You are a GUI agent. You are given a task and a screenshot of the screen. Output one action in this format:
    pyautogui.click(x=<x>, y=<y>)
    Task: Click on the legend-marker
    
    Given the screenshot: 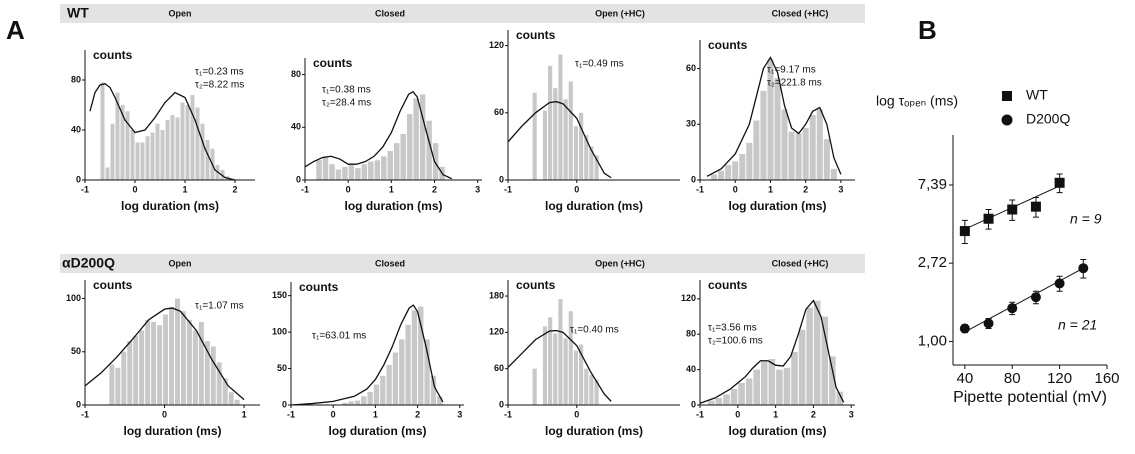 What is the action you would take?
    pyautogui.click(x=1007, y=120)
    